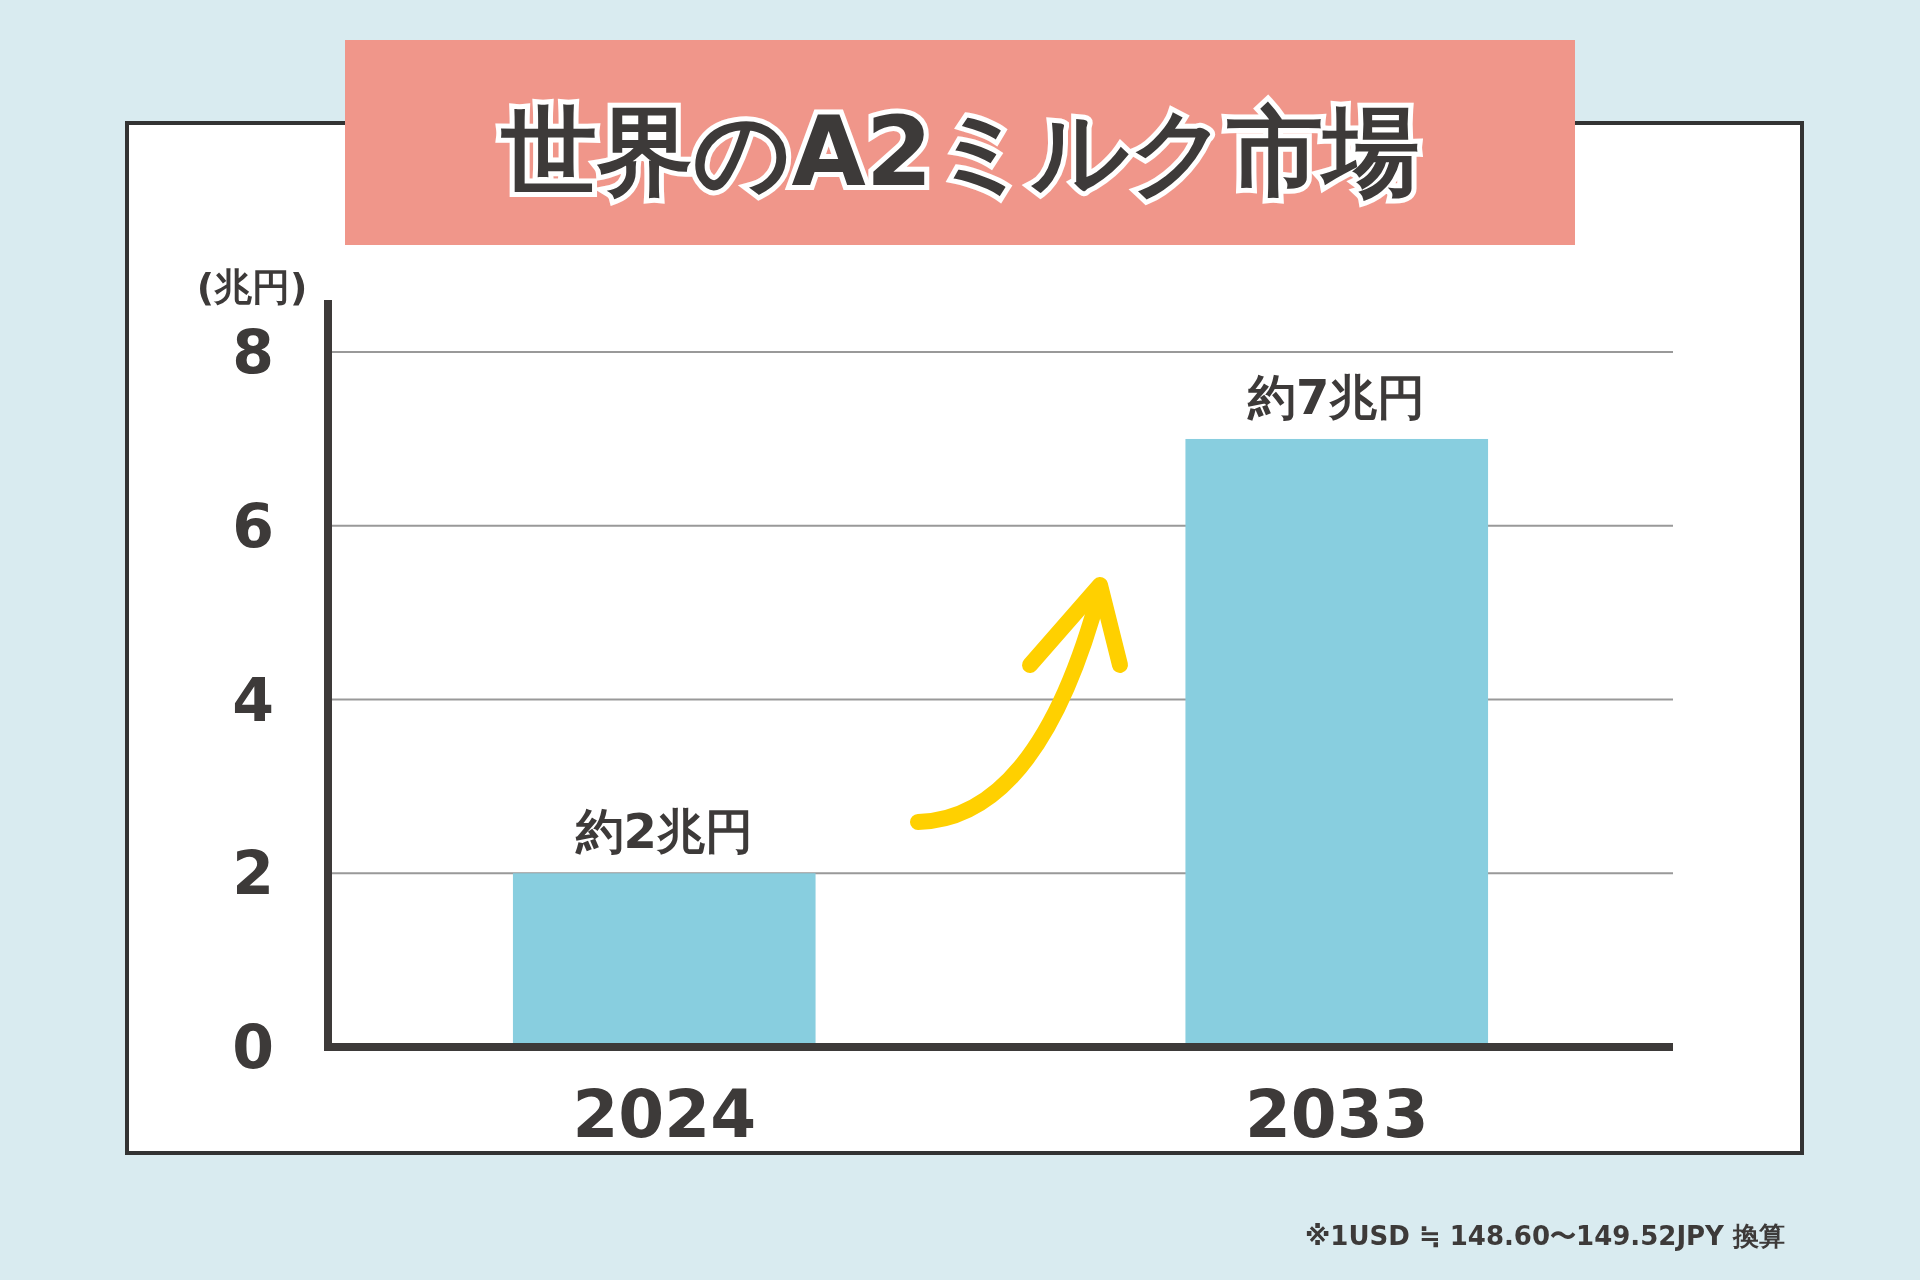 The width and height of the screenshot is (1920, 1280). Describe the element at coordinates (959, 152) in the screenshot. I see `chart-title: 世界のA2ミルク市場` at that location.